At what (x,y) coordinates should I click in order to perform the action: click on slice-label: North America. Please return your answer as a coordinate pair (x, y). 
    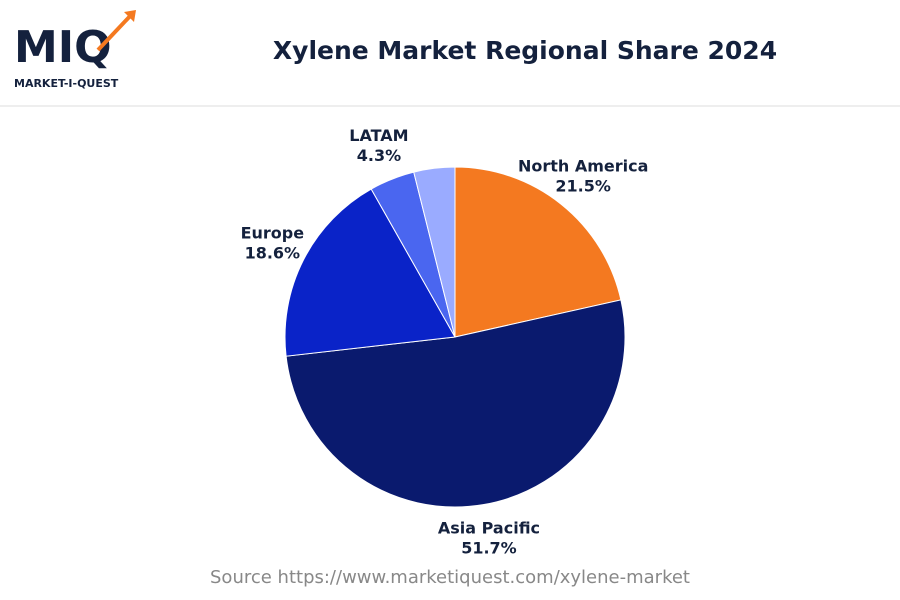
    Looking at the image, I should click on (583, 166).